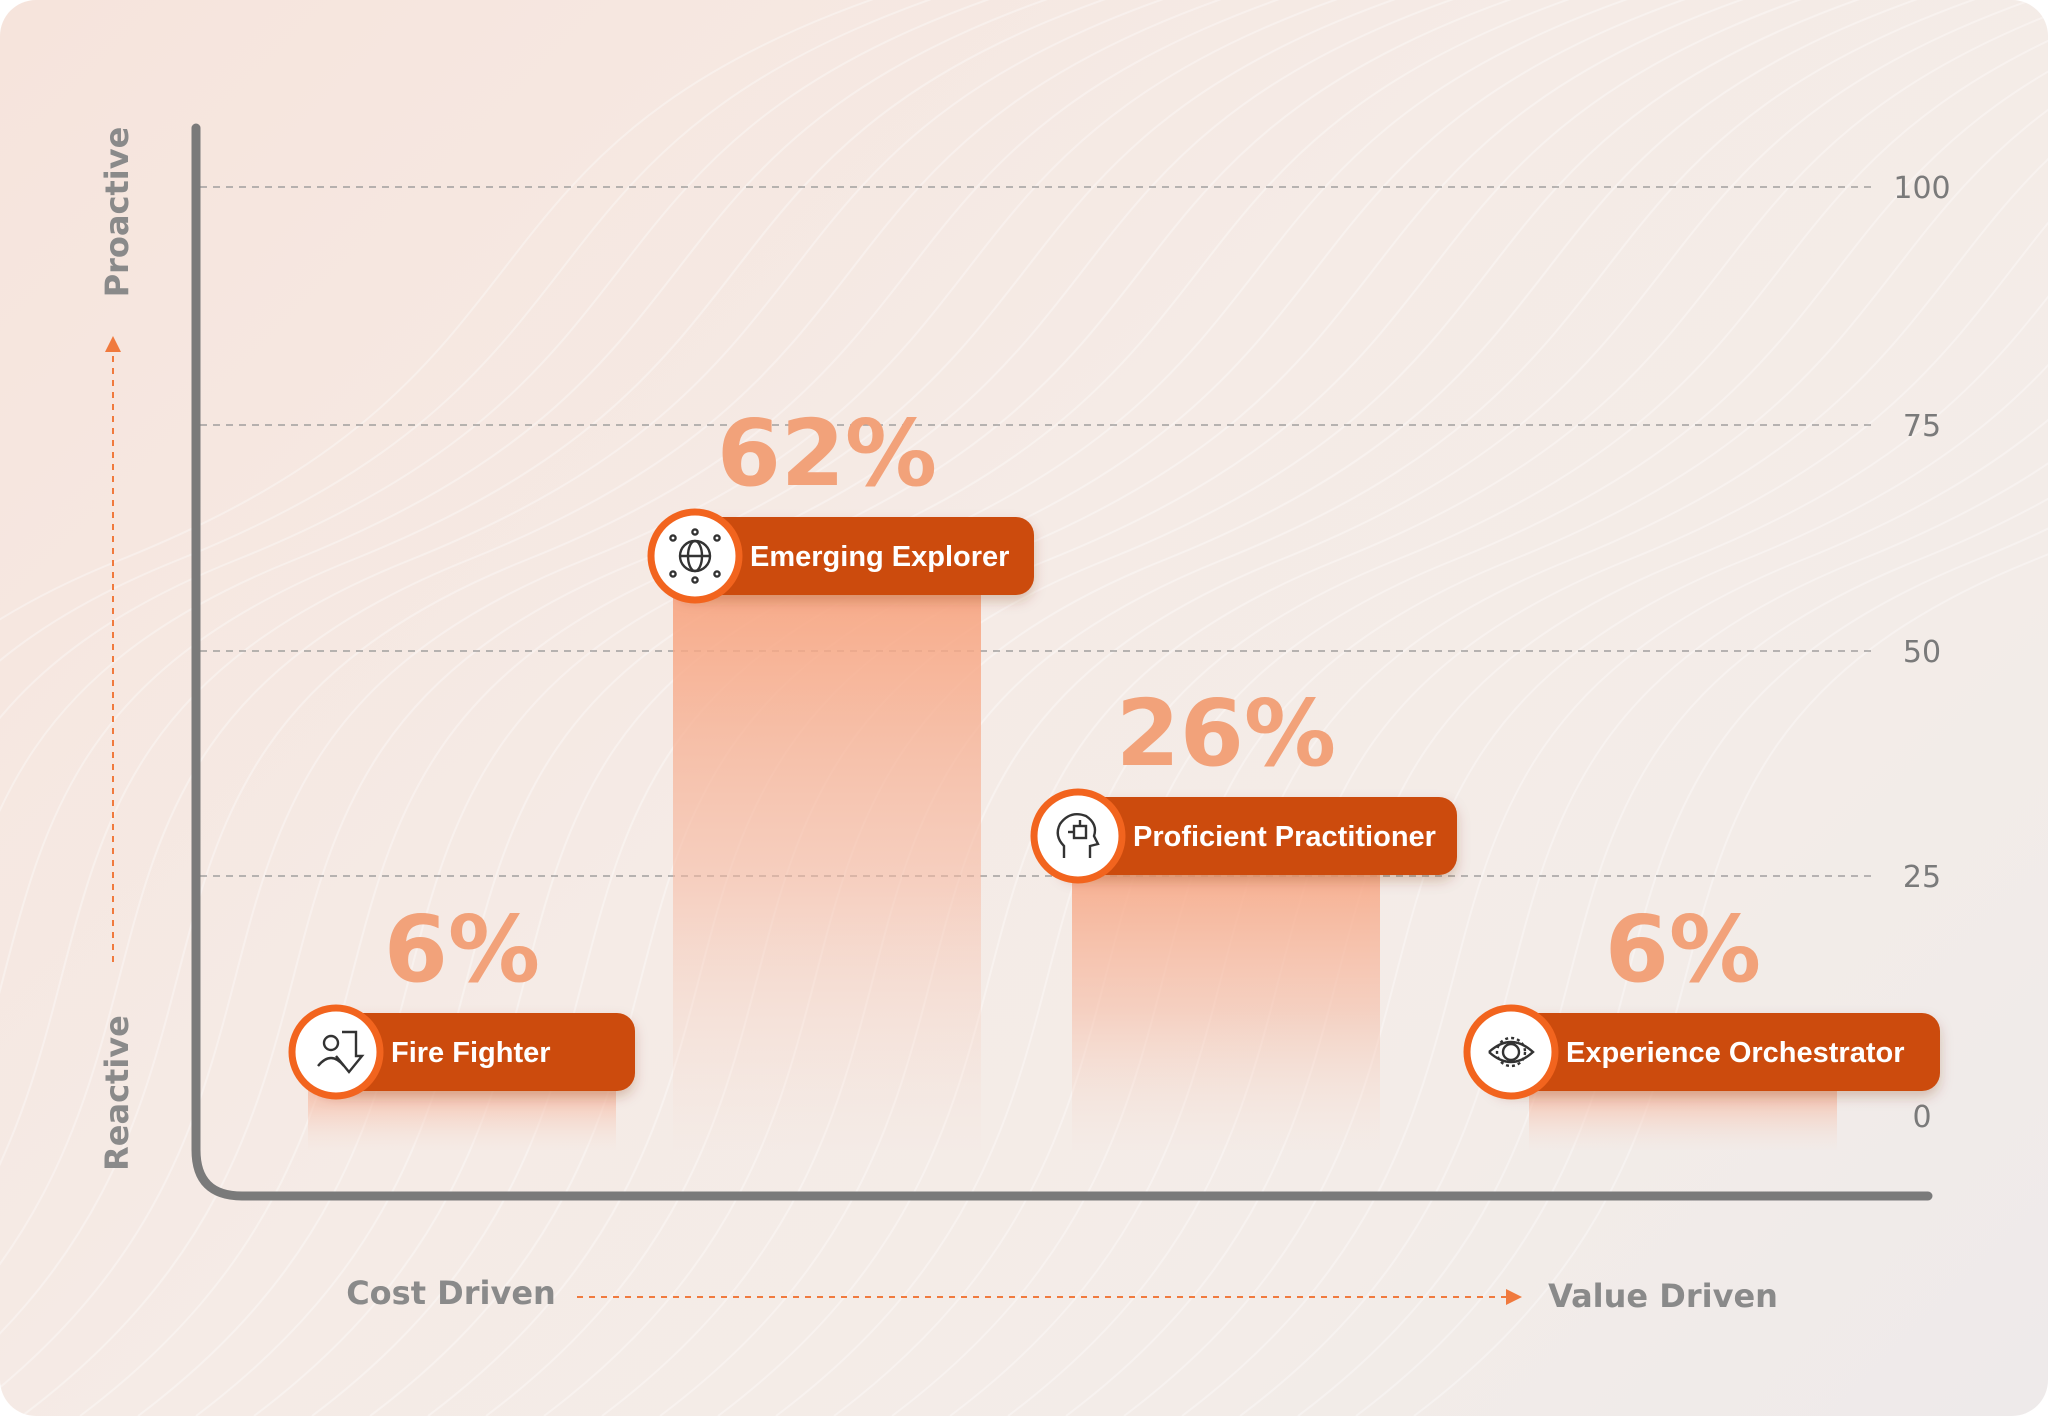 This screenshot has height=1416, width=2048. I want to click on y-tick-label: 75, so click(1922, 426).